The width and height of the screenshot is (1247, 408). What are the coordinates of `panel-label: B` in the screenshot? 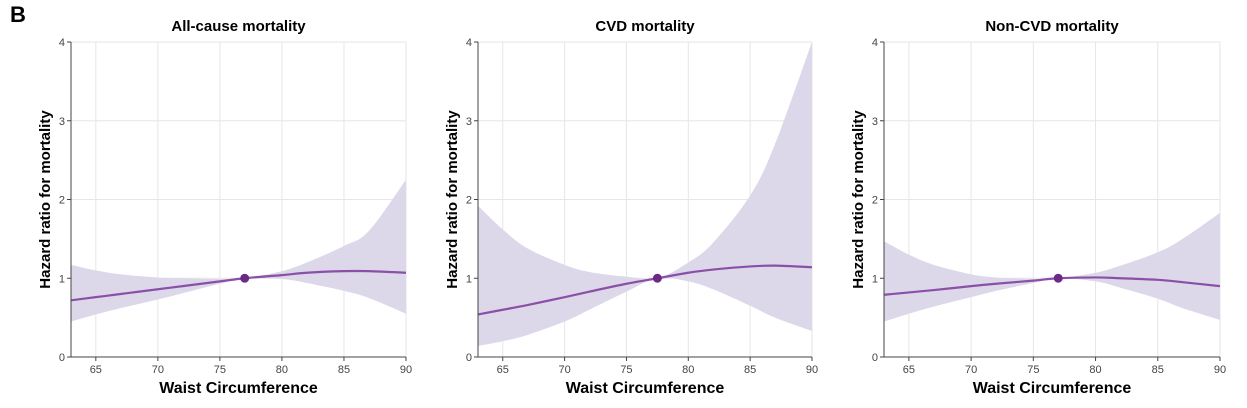 It's located at (18, 14).